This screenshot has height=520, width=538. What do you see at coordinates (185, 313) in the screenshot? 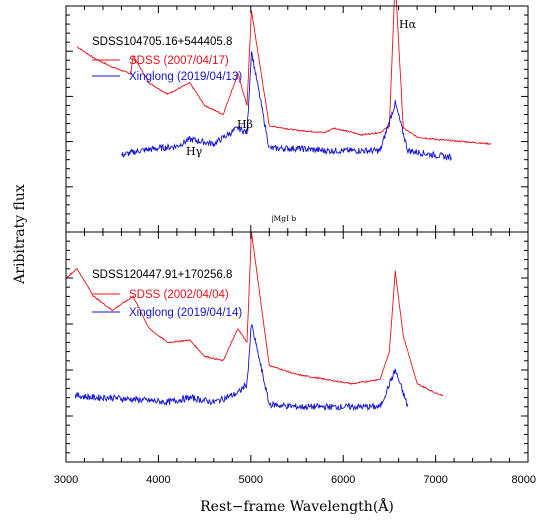
I see `legend-label-xinglong-bottom: Xinglong (2019/04/14)` at bounding box center [185, 313].